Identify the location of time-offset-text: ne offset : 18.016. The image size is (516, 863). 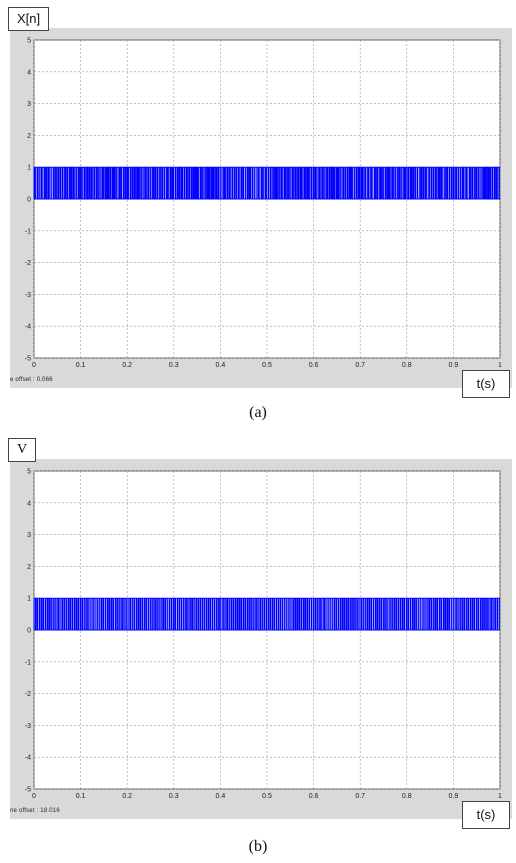
(35, 811).